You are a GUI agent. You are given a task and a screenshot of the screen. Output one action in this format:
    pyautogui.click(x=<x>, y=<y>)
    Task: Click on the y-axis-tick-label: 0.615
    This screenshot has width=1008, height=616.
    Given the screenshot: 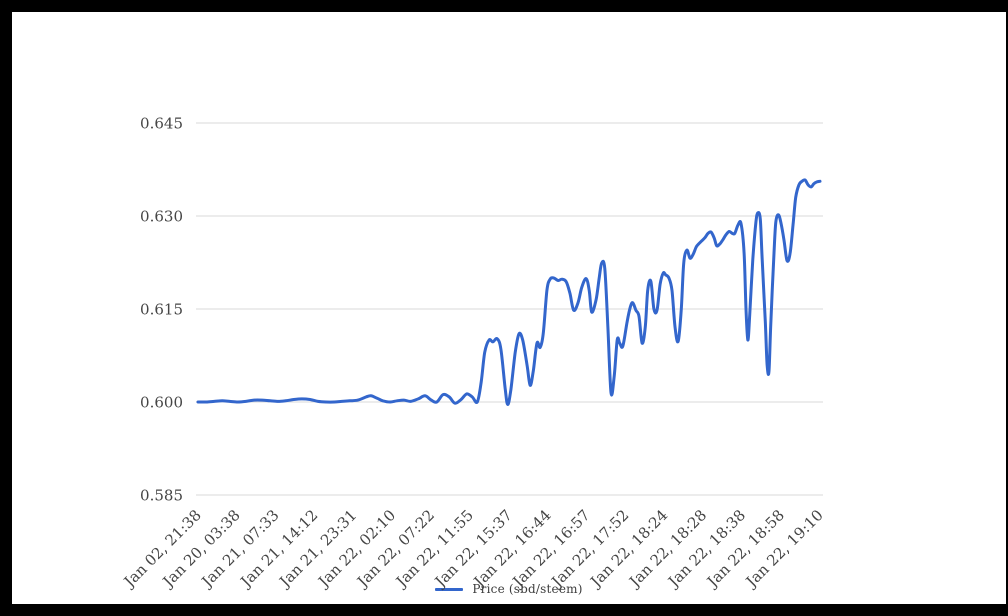 What is the action you would take?
    pyautogui.click(x=161, y=310)
    